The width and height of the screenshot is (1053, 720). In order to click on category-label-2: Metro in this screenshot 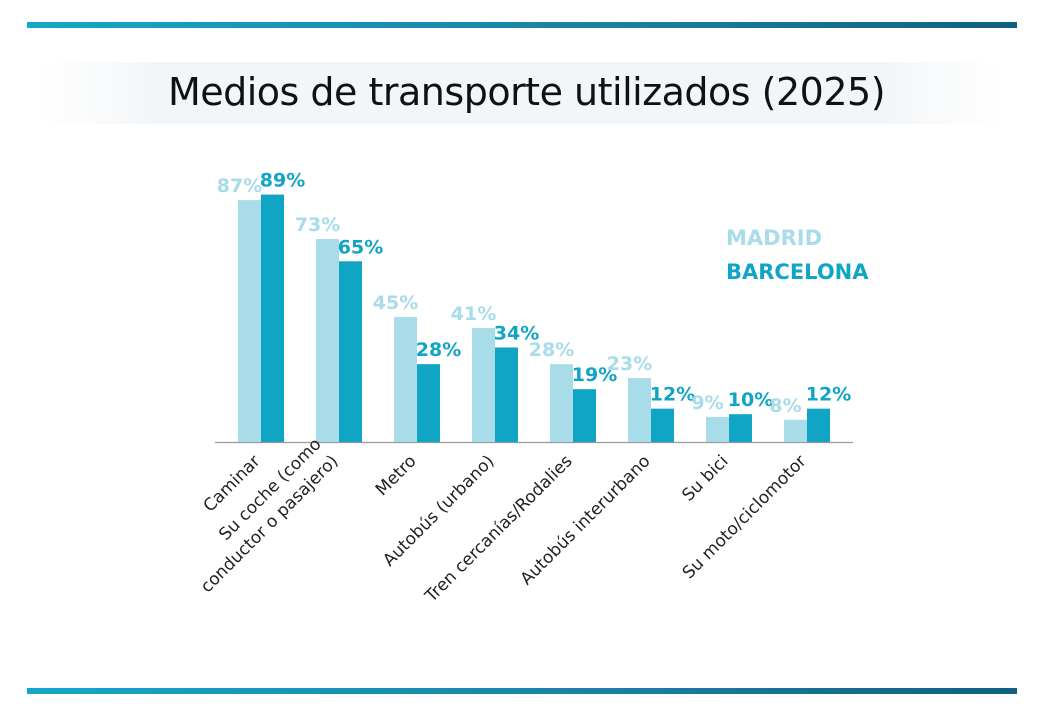, I will do `click(396, 475)`.